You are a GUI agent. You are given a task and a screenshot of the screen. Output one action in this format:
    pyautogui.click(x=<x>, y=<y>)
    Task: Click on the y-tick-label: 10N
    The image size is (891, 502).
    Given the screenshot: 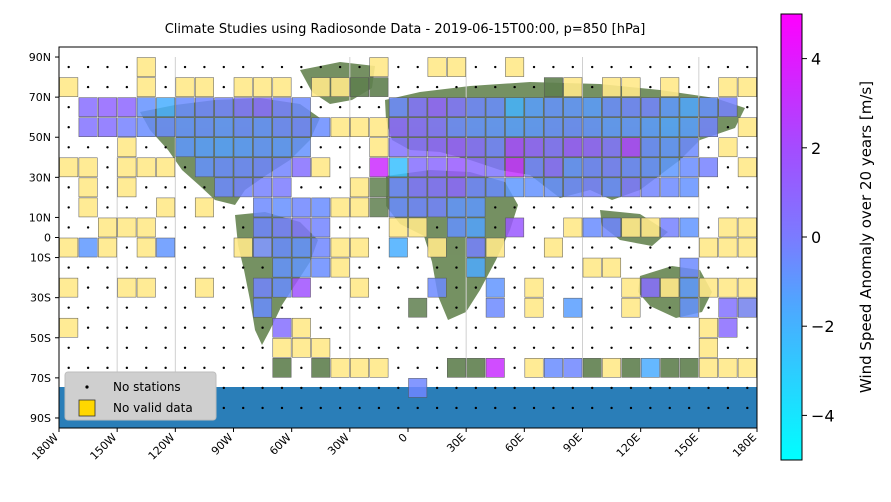 What is the action you would take?
    pyautogui.click(x=40, y=217)
    